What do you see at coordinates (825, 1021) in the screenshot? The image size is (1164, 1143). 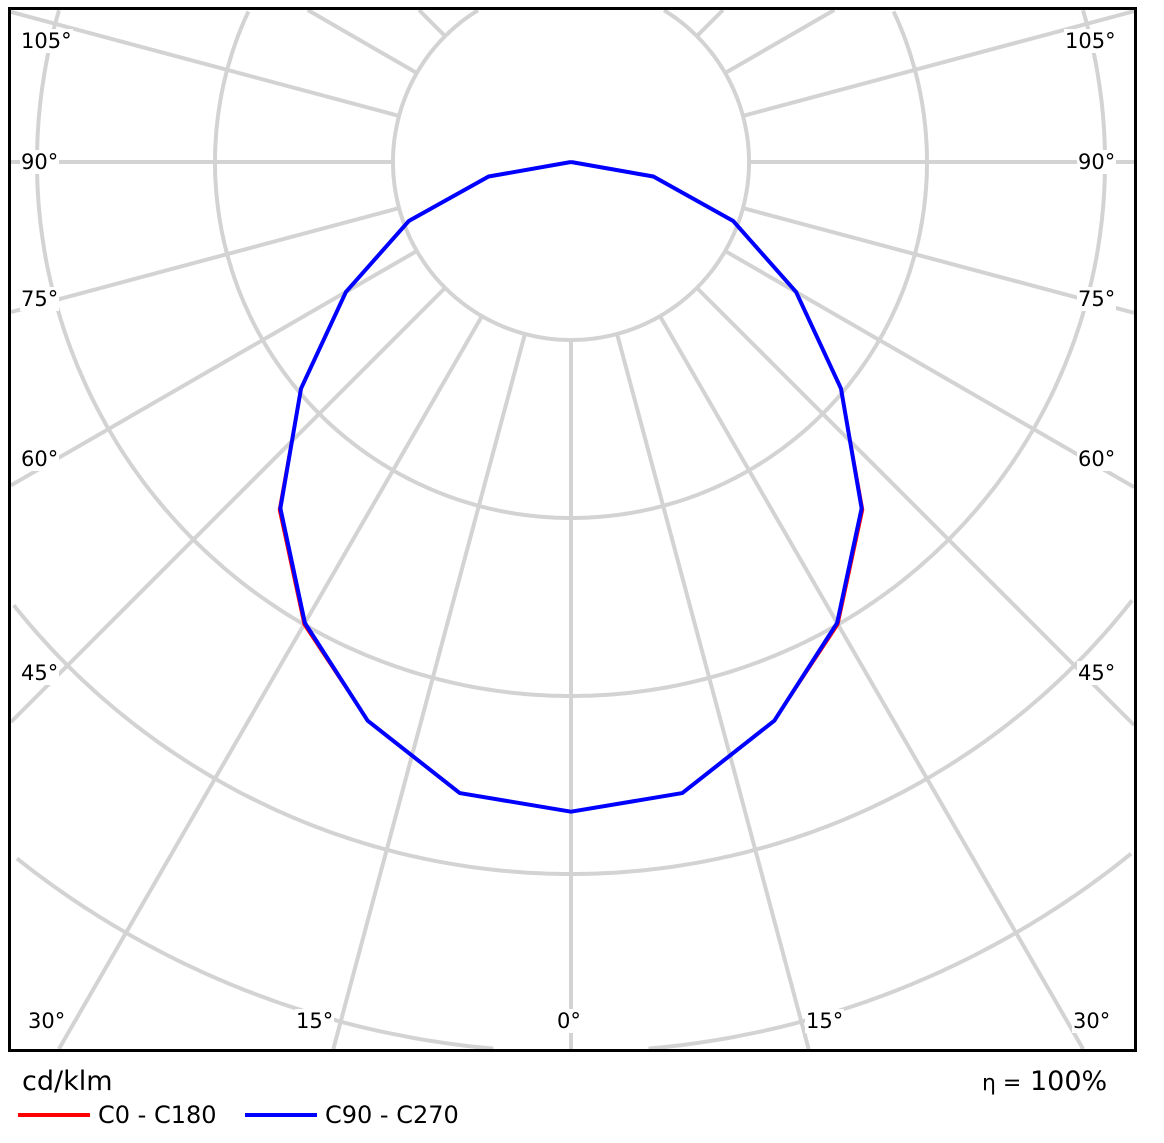 I see `angle-label-bottom-15-right: 15°` at bounding box center [825, 1021].